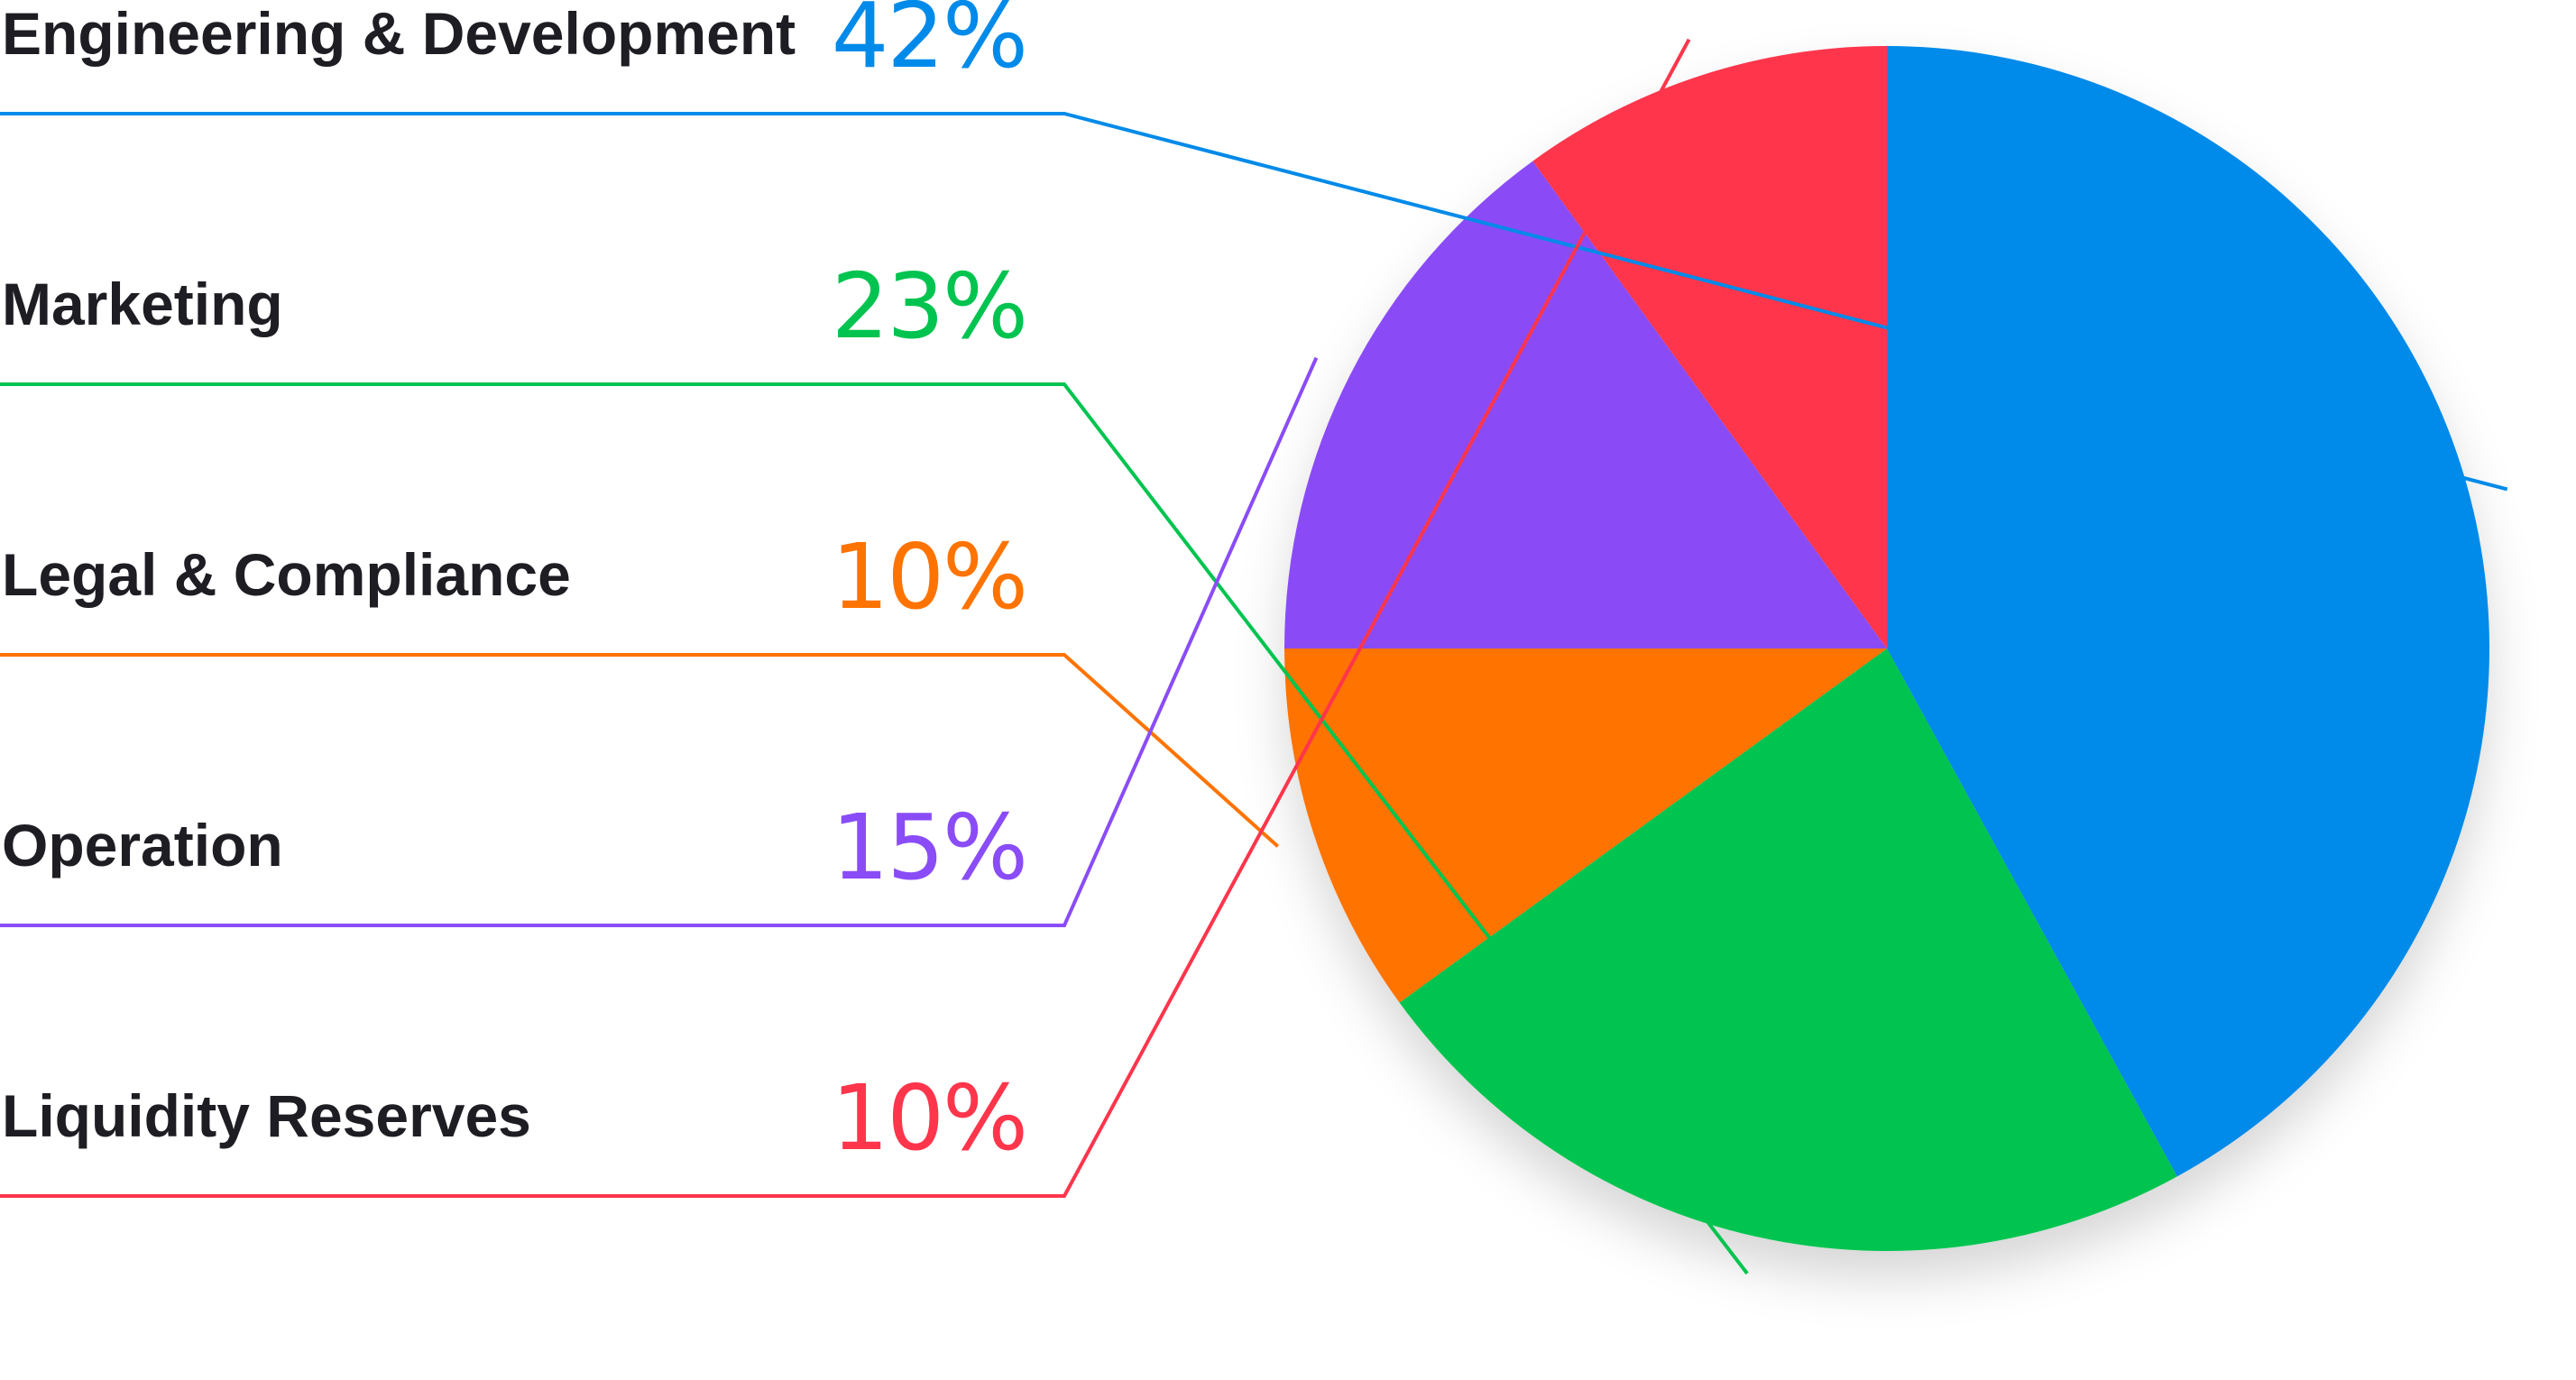 Image resolution: width=2576 pixels, height=1380 pixels. Describe the element at coordinates (929, 1118) in the screenshot. I see `legend-value-liquidity-reserves: 10%` at that location.